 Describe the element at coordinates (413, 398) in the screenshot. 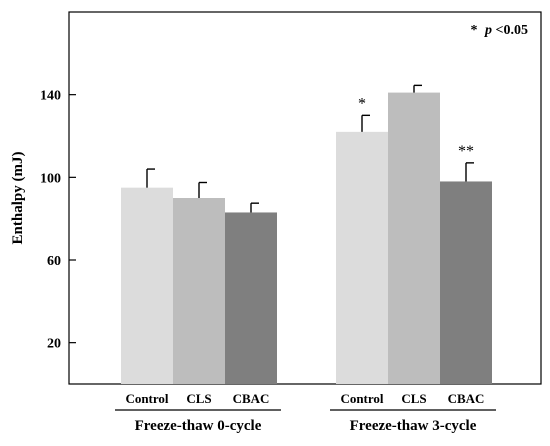

I see `category-label-g1-cls: CLS` at that location.